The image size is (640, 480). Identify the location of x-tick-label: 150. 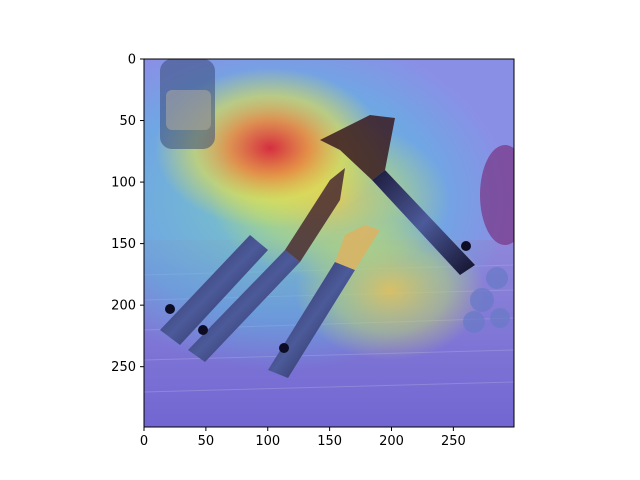
(329, 441).